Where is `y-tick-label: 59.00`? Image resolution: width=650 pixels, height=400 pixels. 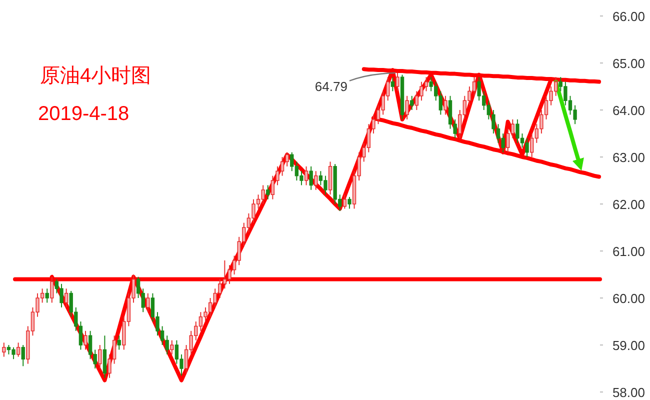 y-tick-label: 59.00 is located at coordinates (628, 345).